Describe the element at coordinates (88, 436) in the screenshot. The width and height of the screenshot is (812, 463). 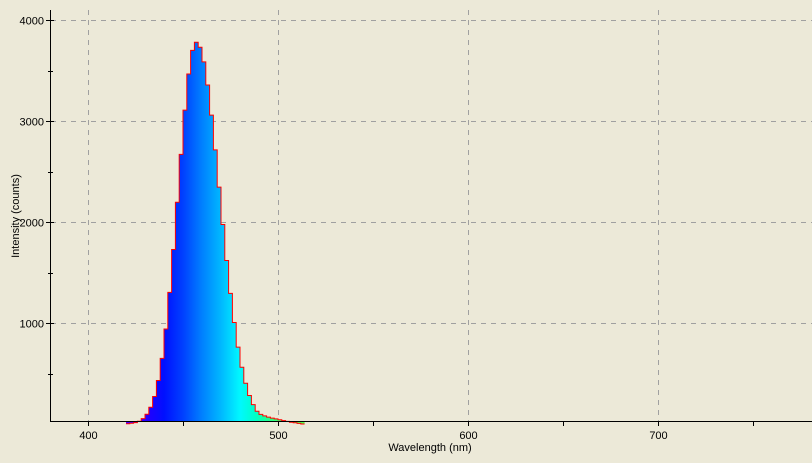
I see `x-tick-label: 400` at that location.